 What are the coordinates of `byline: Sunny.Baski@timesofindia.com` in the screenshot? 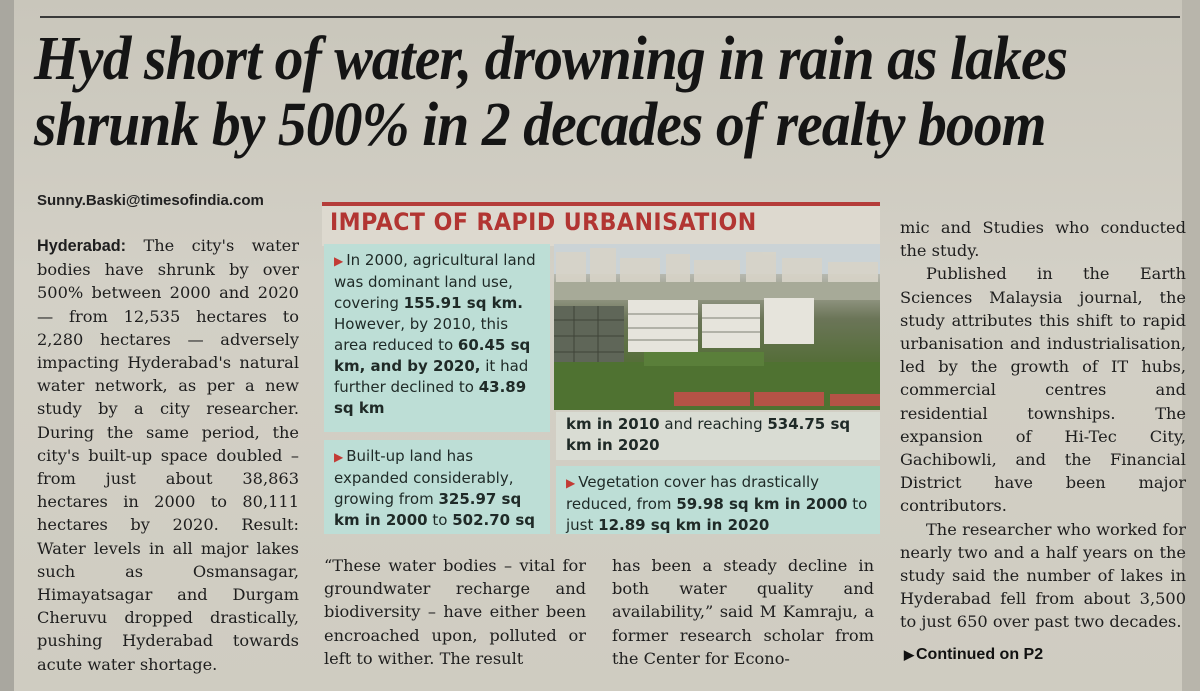 It's located at (150, 200).